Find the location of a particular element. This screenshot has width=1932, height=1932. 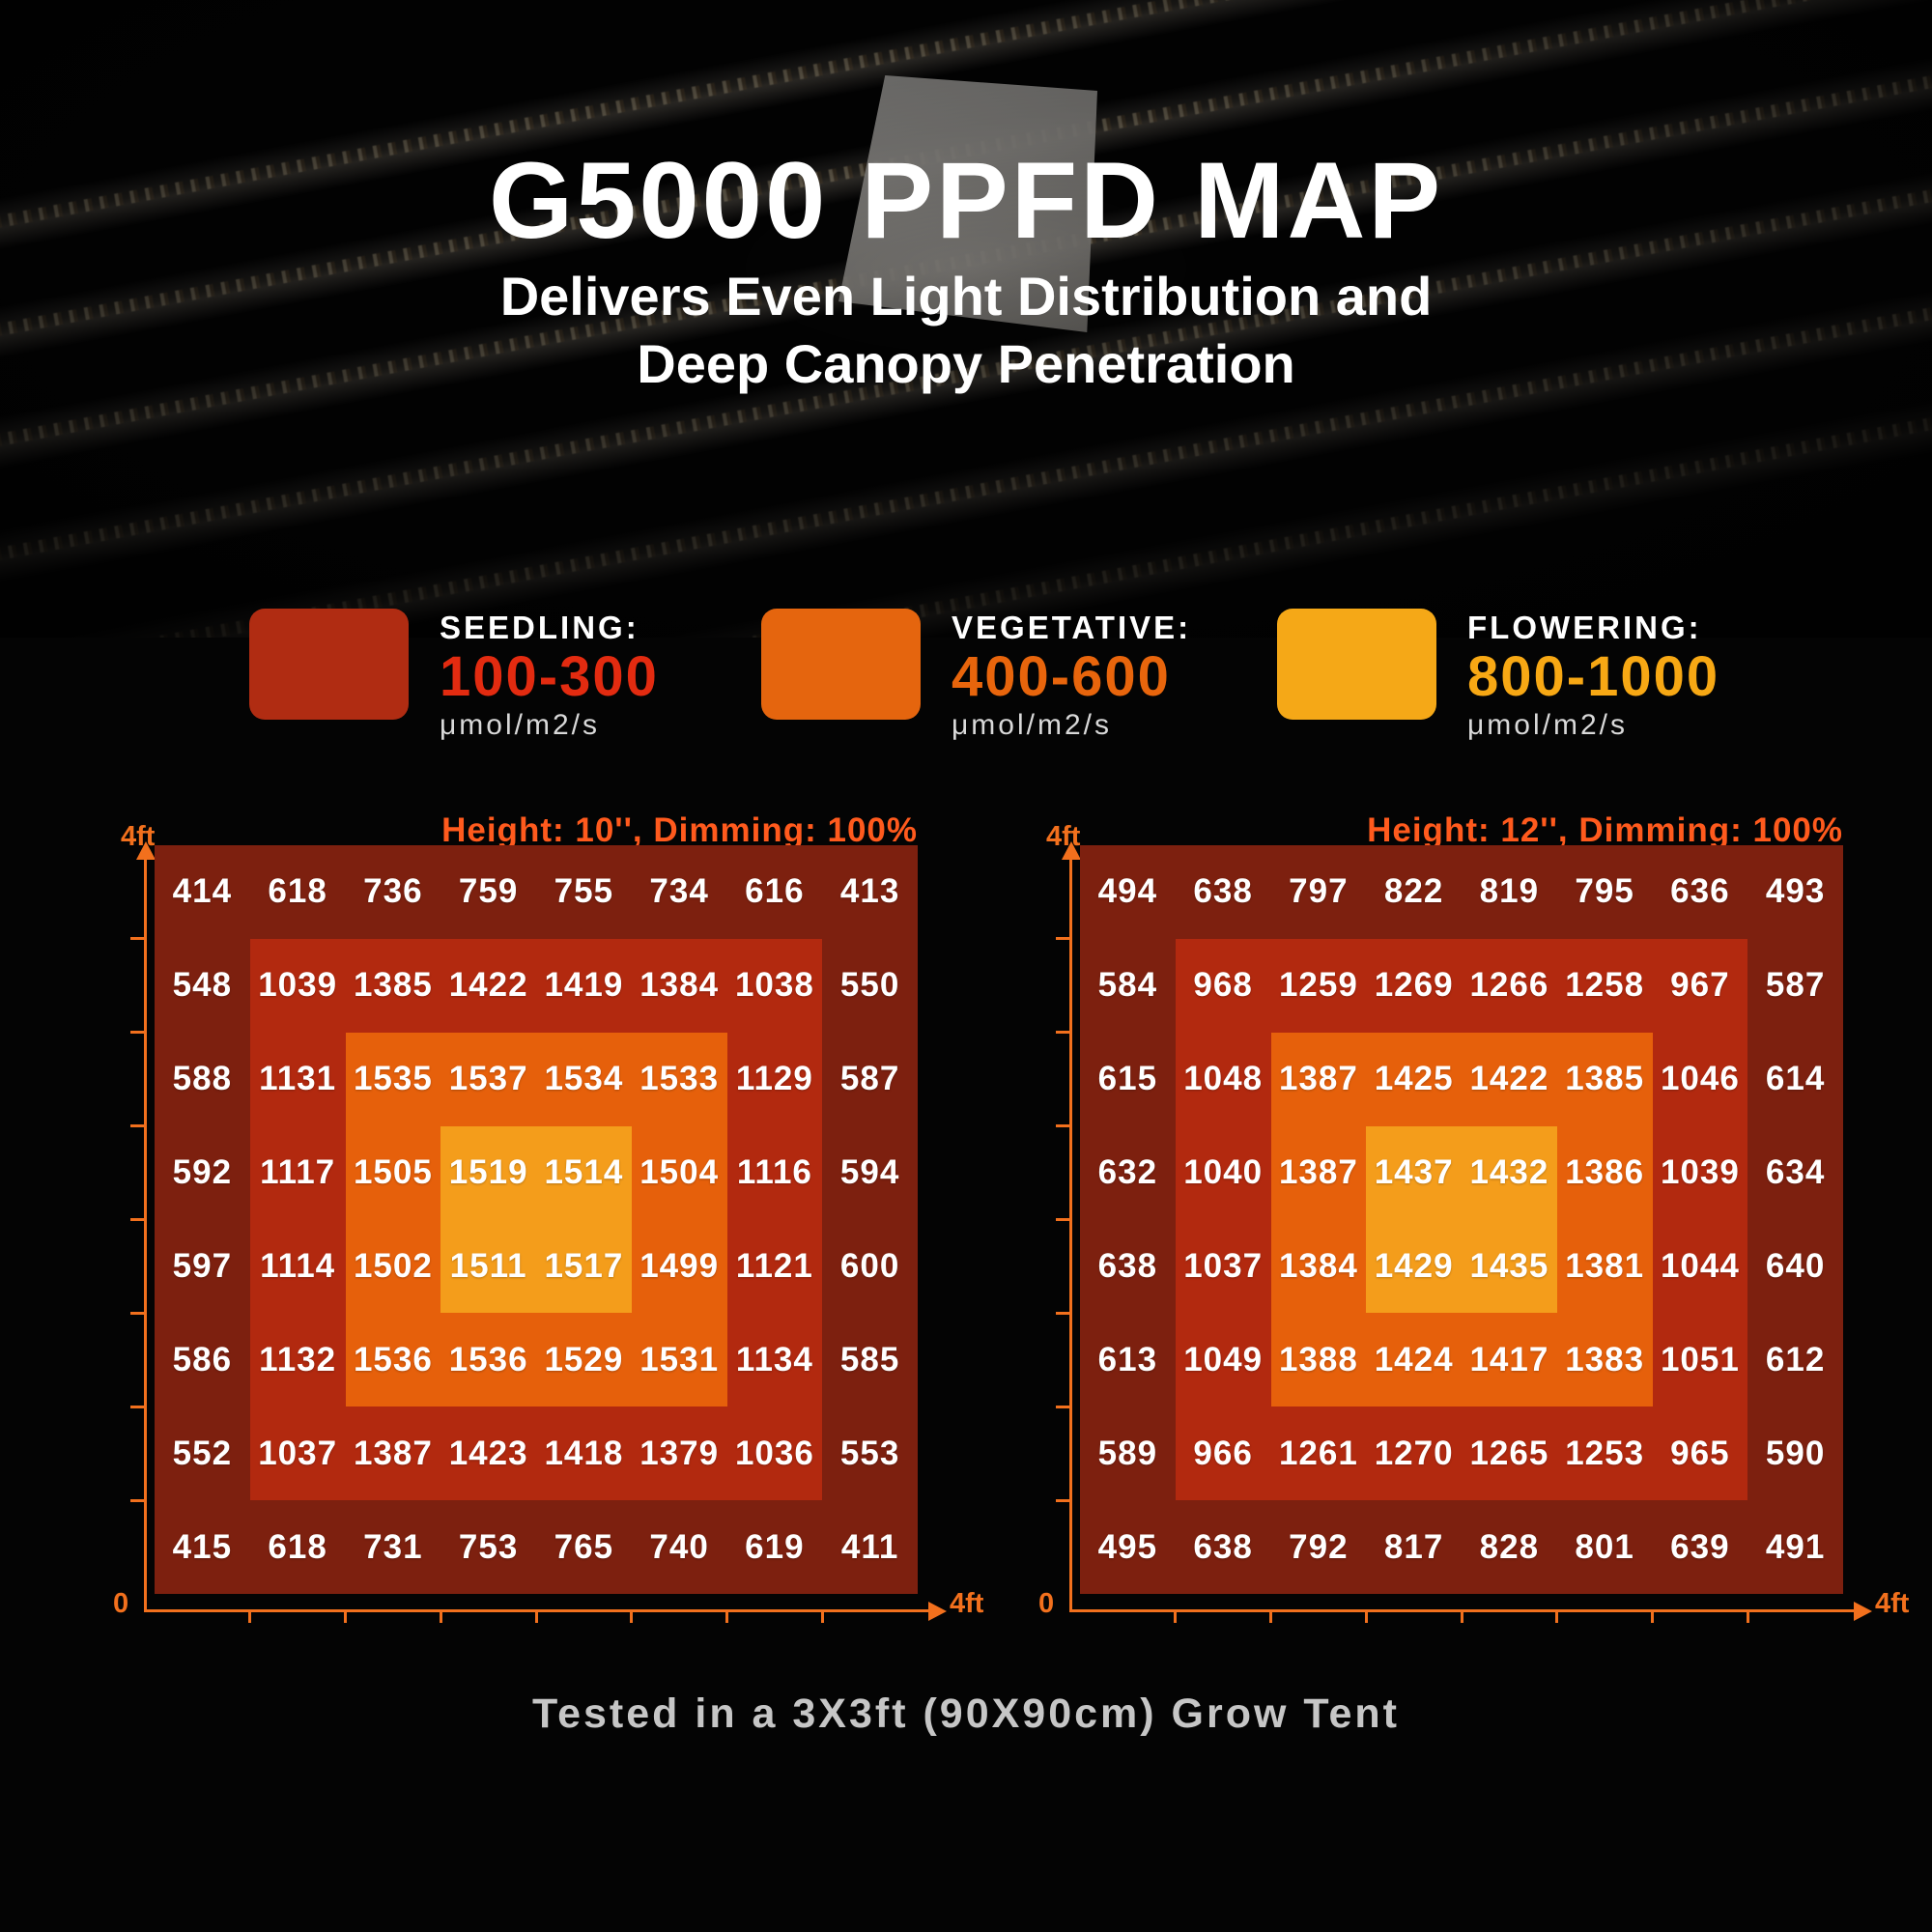

y-axis-line is located at coordinates (145, 1236).